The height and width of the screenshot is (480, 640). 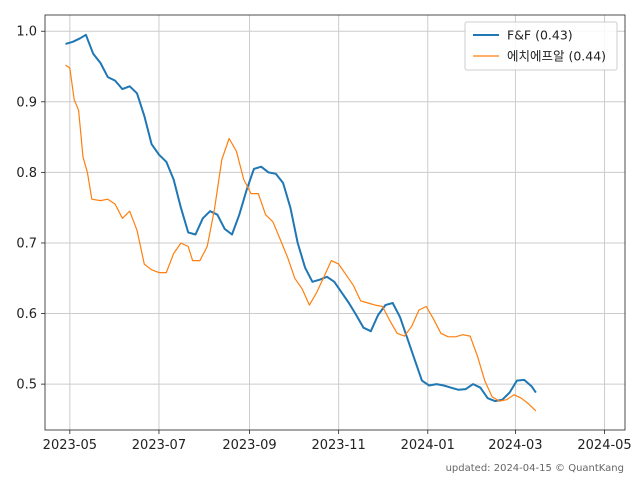 What do you see at coordinates (428, 445) in the screenshot?
I see `x-tick-label: 2024-01` at bounding box center [428, 445].